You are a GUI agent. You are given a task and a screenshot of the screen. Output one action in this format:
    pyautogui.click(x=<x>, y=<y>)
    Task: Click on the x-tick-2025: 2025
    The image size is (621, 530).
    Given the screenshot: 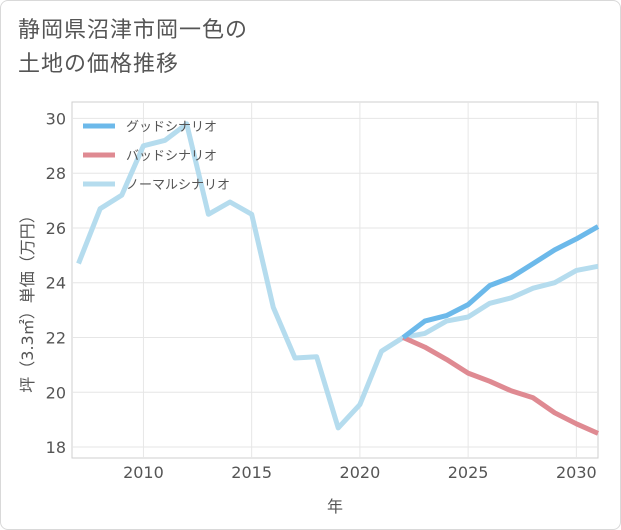 What is the action you would take?
    pyautogui.click(x=468, y=472)
    